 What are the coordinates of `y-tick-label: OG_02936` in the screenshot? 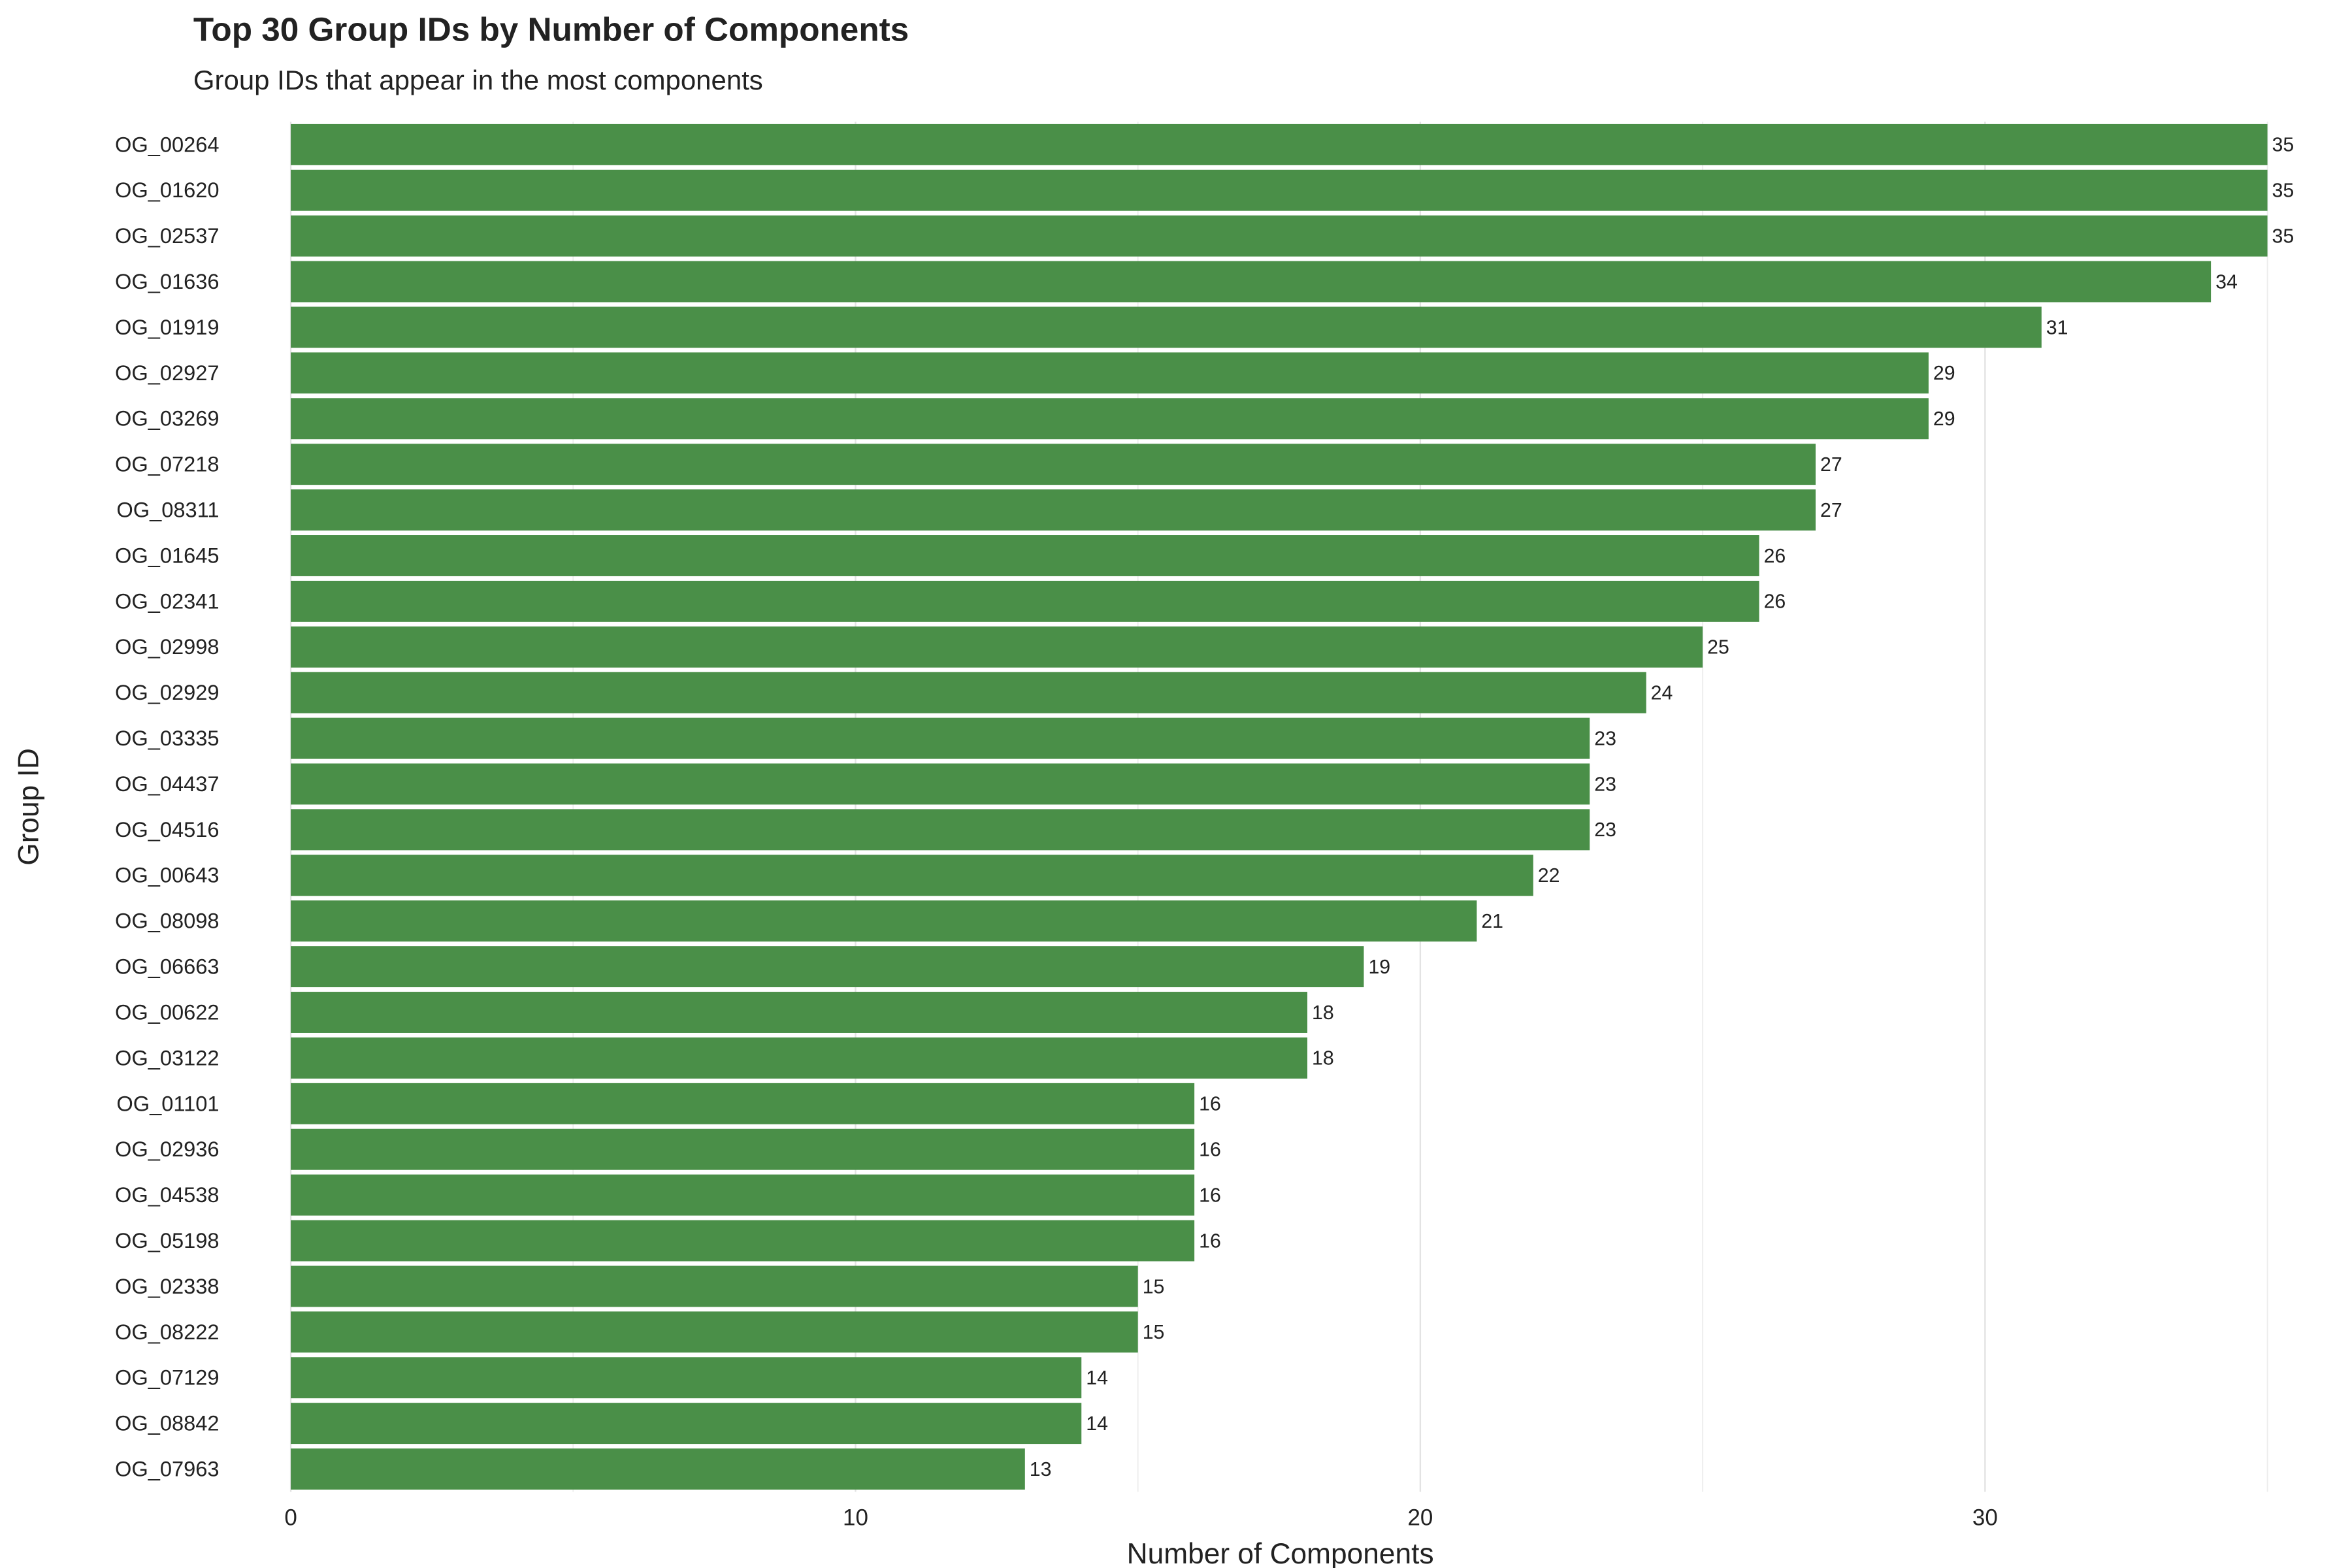 It's located at (167, 1149).